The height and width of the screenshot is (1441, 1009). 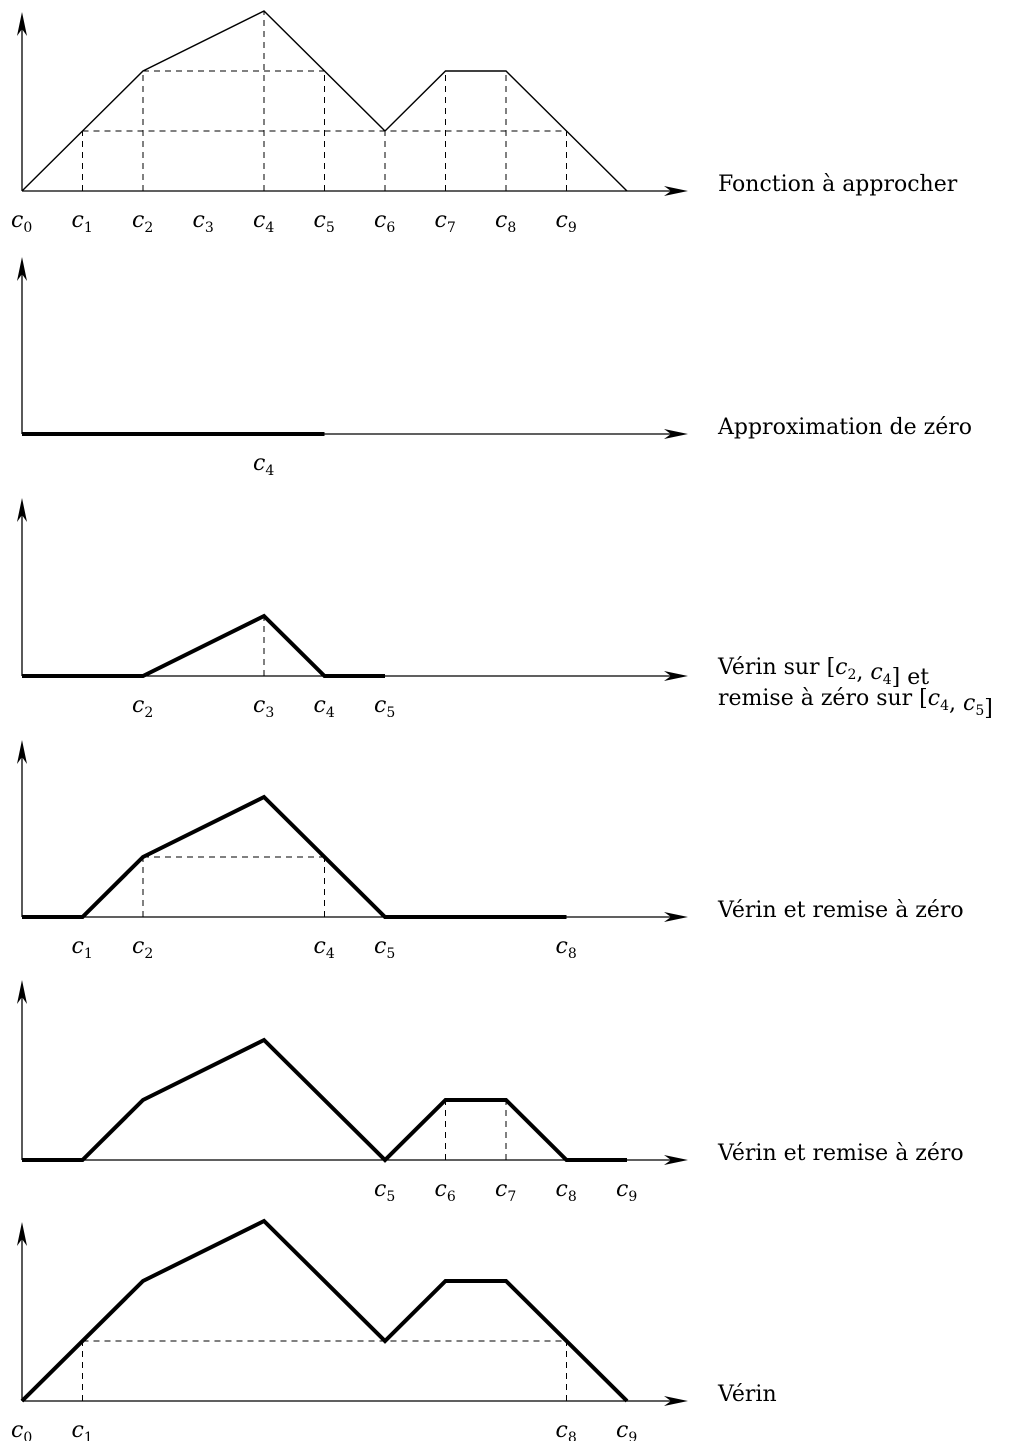 I want to click on panel-caption: remise à zéro sur [c4, c5], so click(x=855, y=703).